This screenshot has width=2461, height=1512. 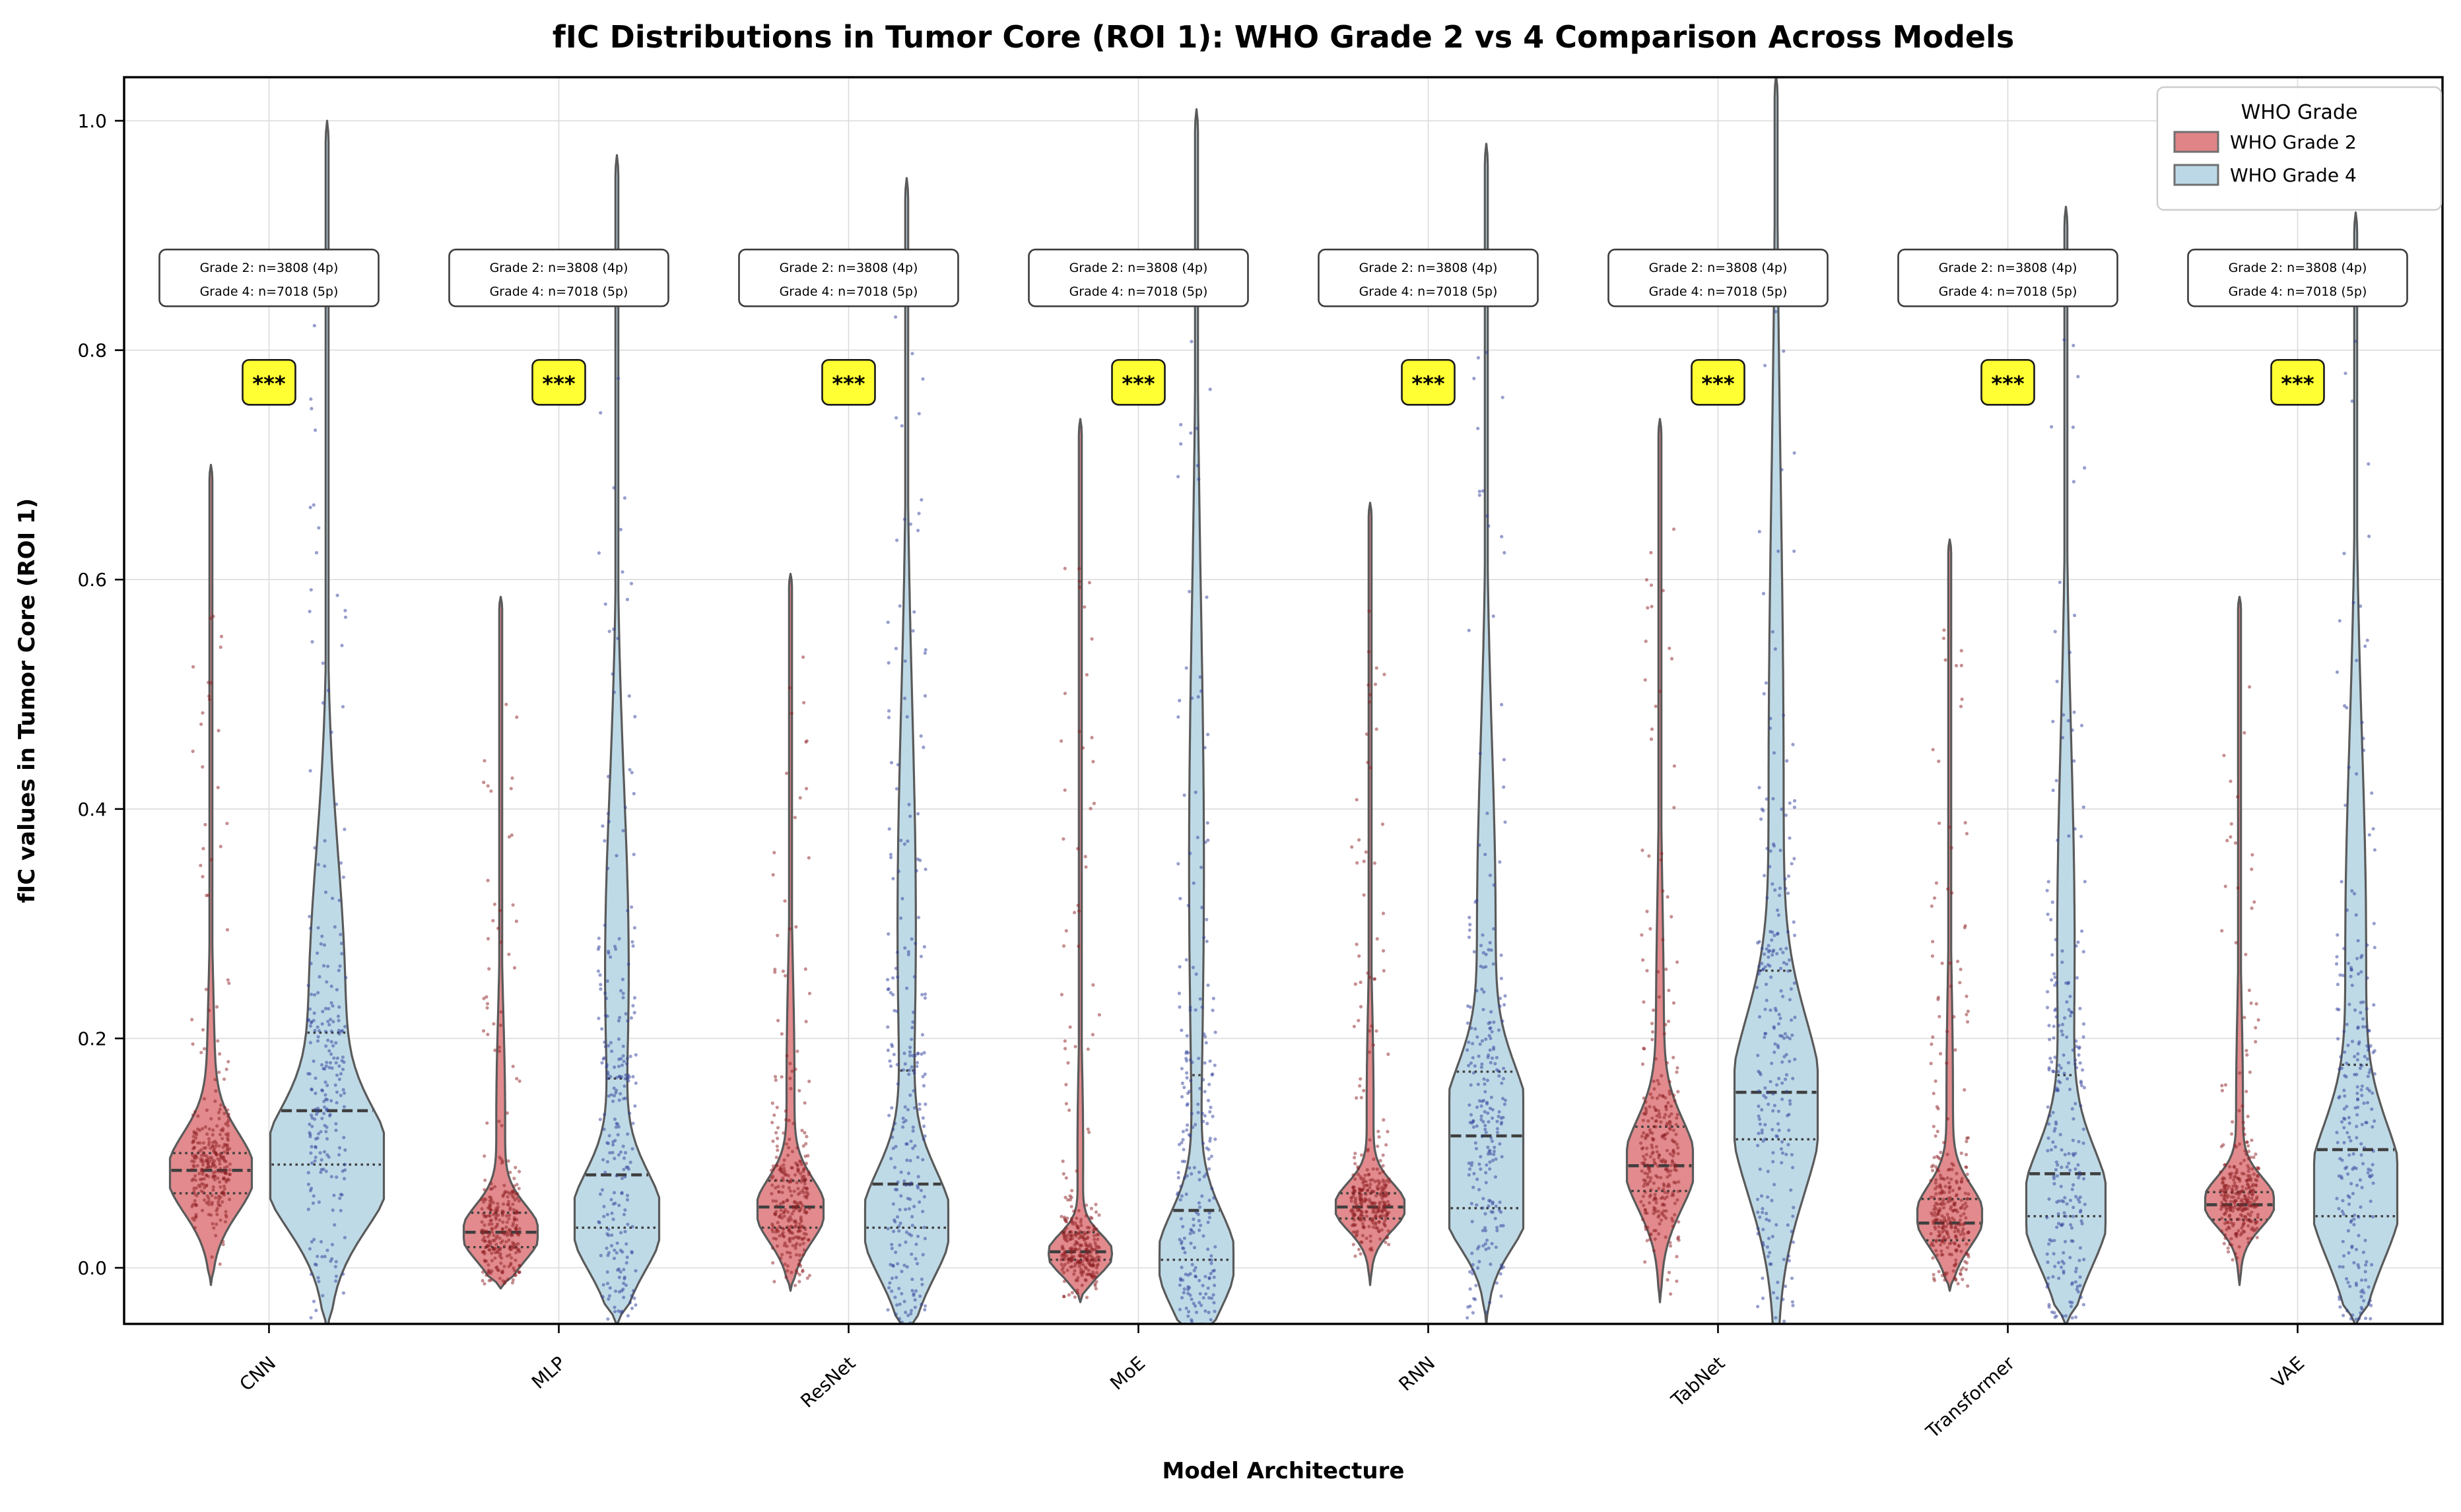 What do you see at coordinates (849, 291) in the screenshot?
I see `annotation-line2: Grade 4: n=7018 (5p)` at bounding box center [849, 291].